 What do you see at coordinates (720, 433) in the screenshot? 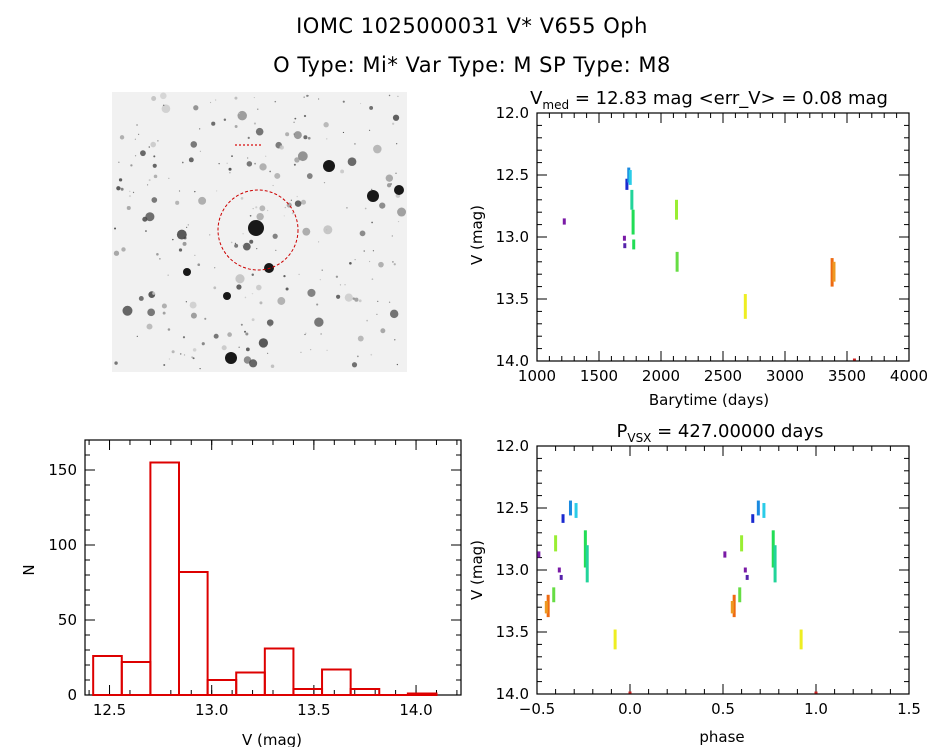
I see `phase-curve-title: PVSX = 427.00000 days` at bounding box center [720, 433].